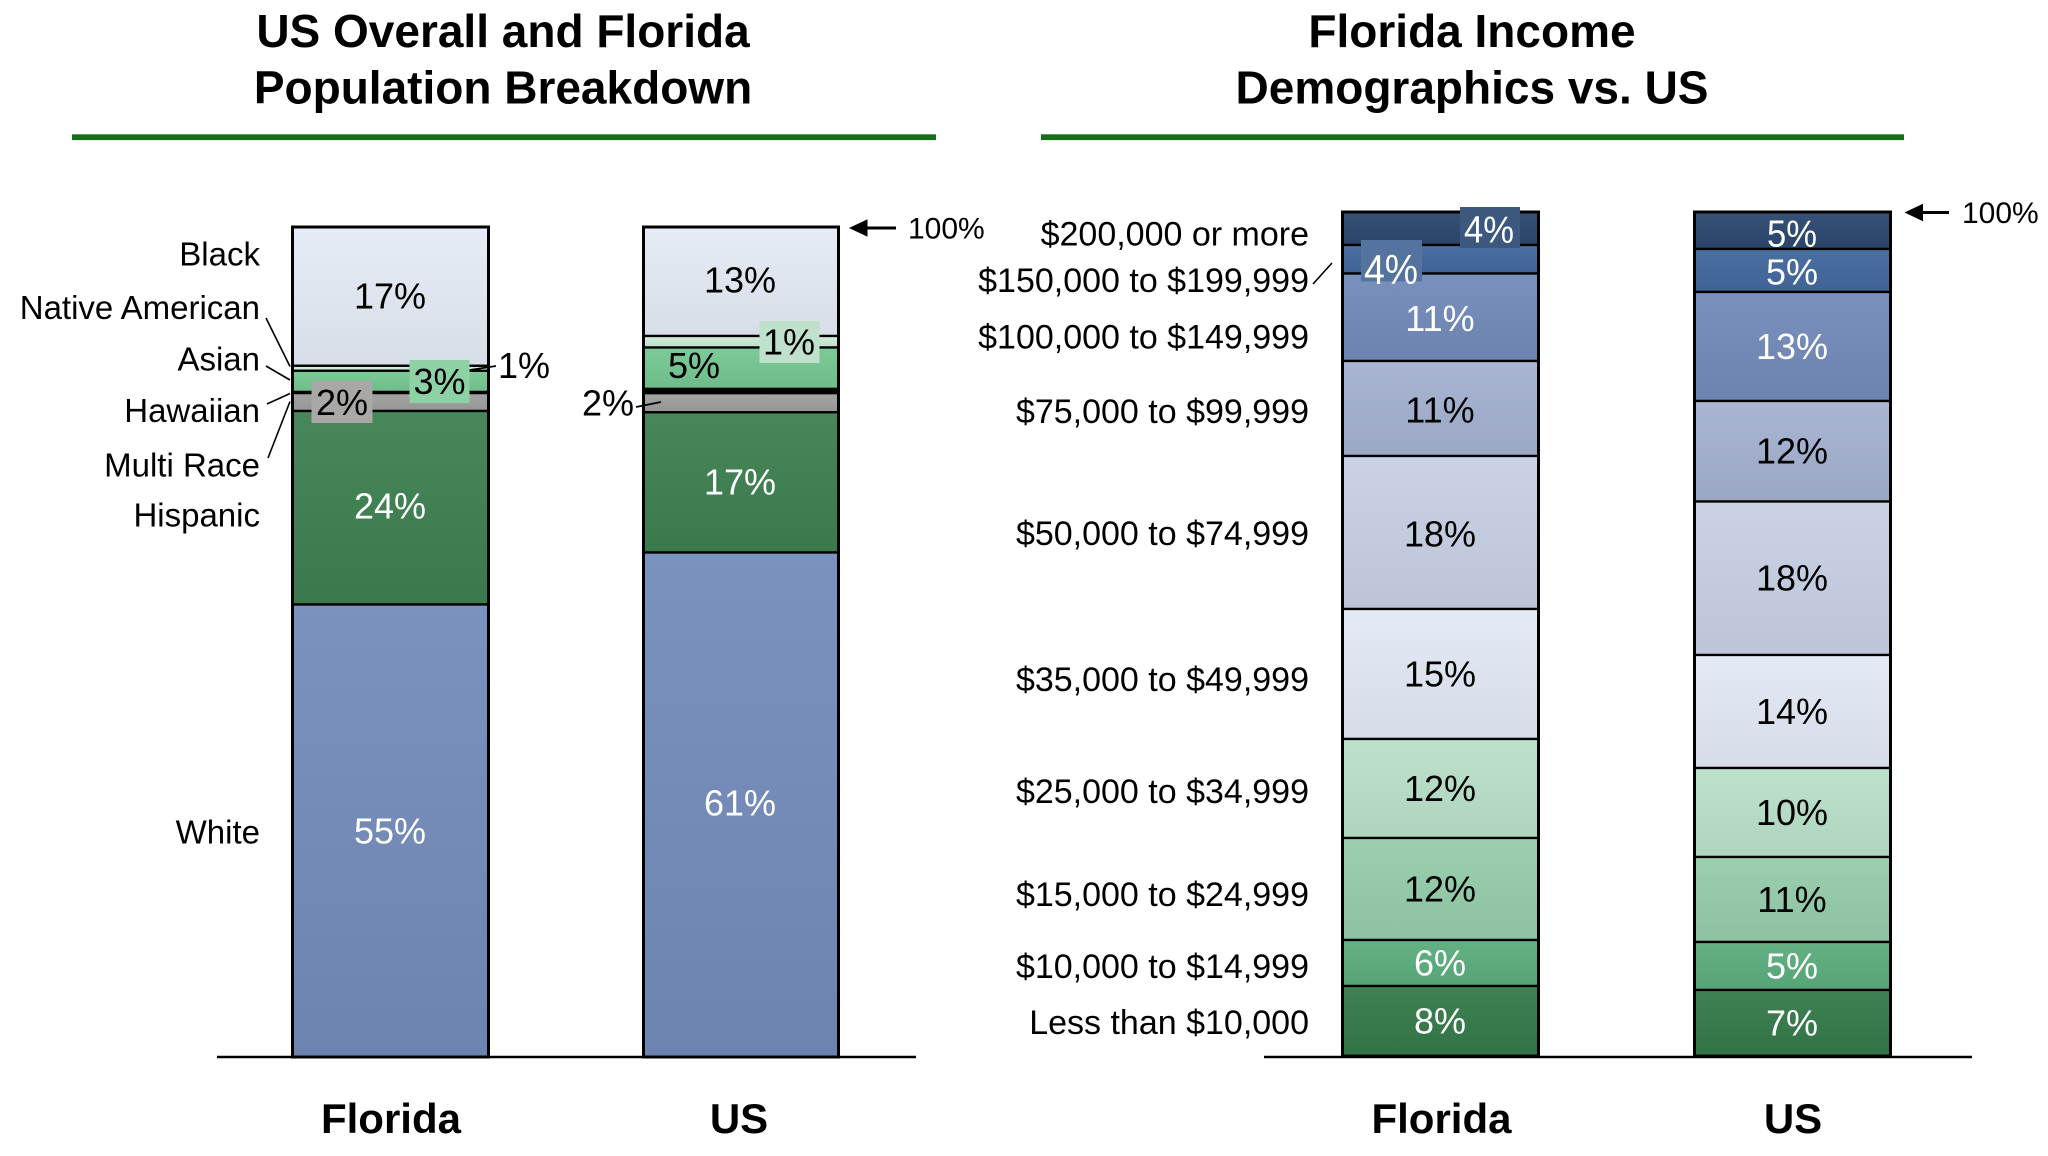  Describe the element at coordinates (140, 307) in the screenshot. I see `svg-text: Native American` at that location.